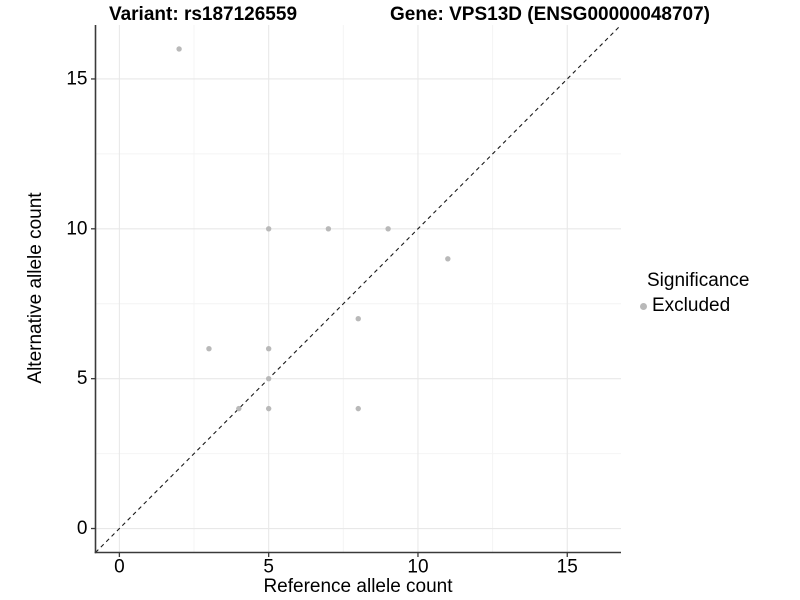 The height and width of the screenshot is (600, 800). Describe the element at coordinates (550, 14) in the screenshot. I see `plot-title-gene: Gene: VPS13D (ENSG00000048707)` at that location.